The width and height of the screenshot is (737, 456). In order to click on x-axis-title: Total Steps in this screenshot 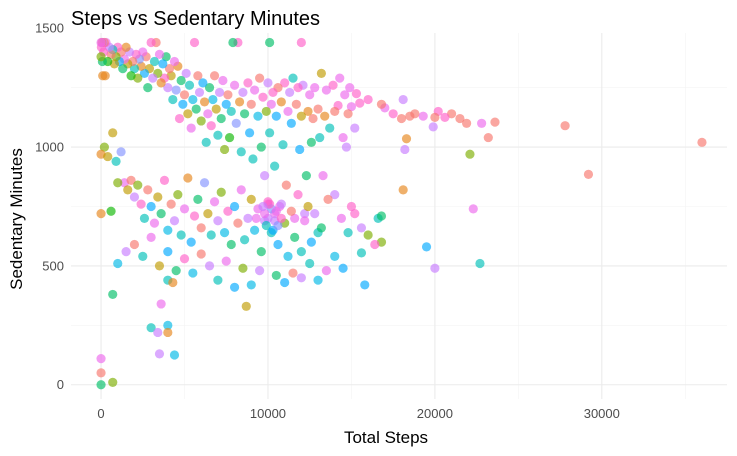, I will do `click(386, 437)`.